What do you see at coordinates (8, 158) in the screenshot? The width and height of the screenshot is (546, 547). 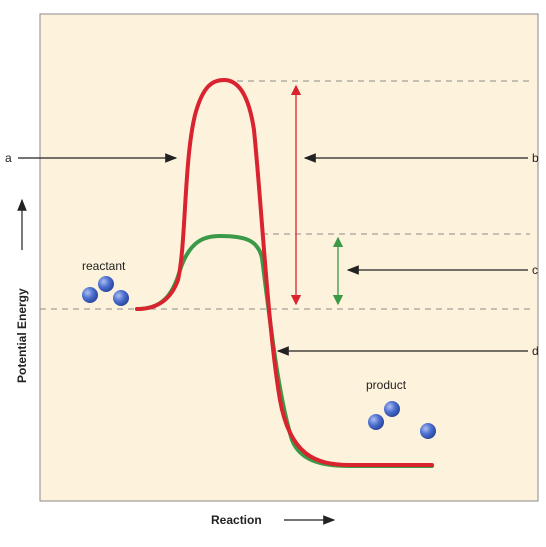 I see `label-a: a` at bounding box center [8, 158].